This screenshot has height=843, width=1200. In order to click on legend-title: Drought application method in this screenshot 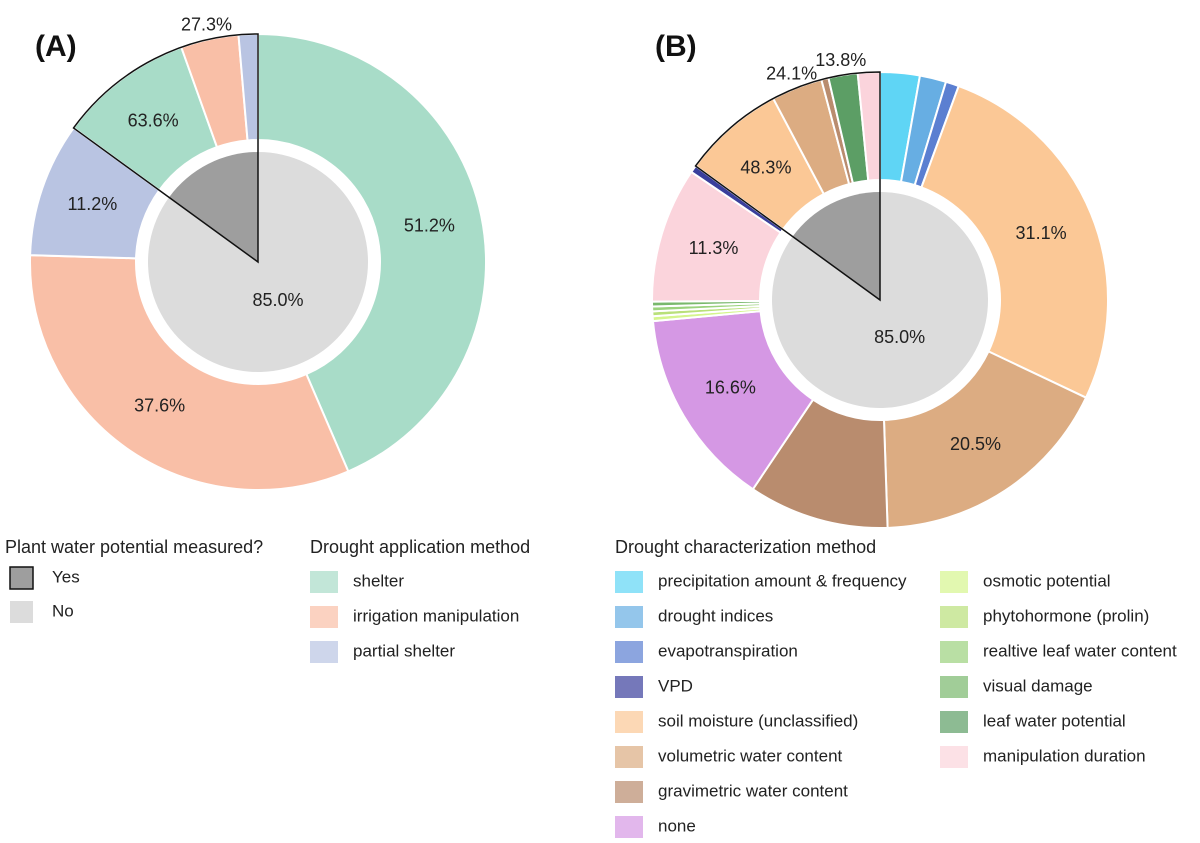, I will do `click(420, 547)`.